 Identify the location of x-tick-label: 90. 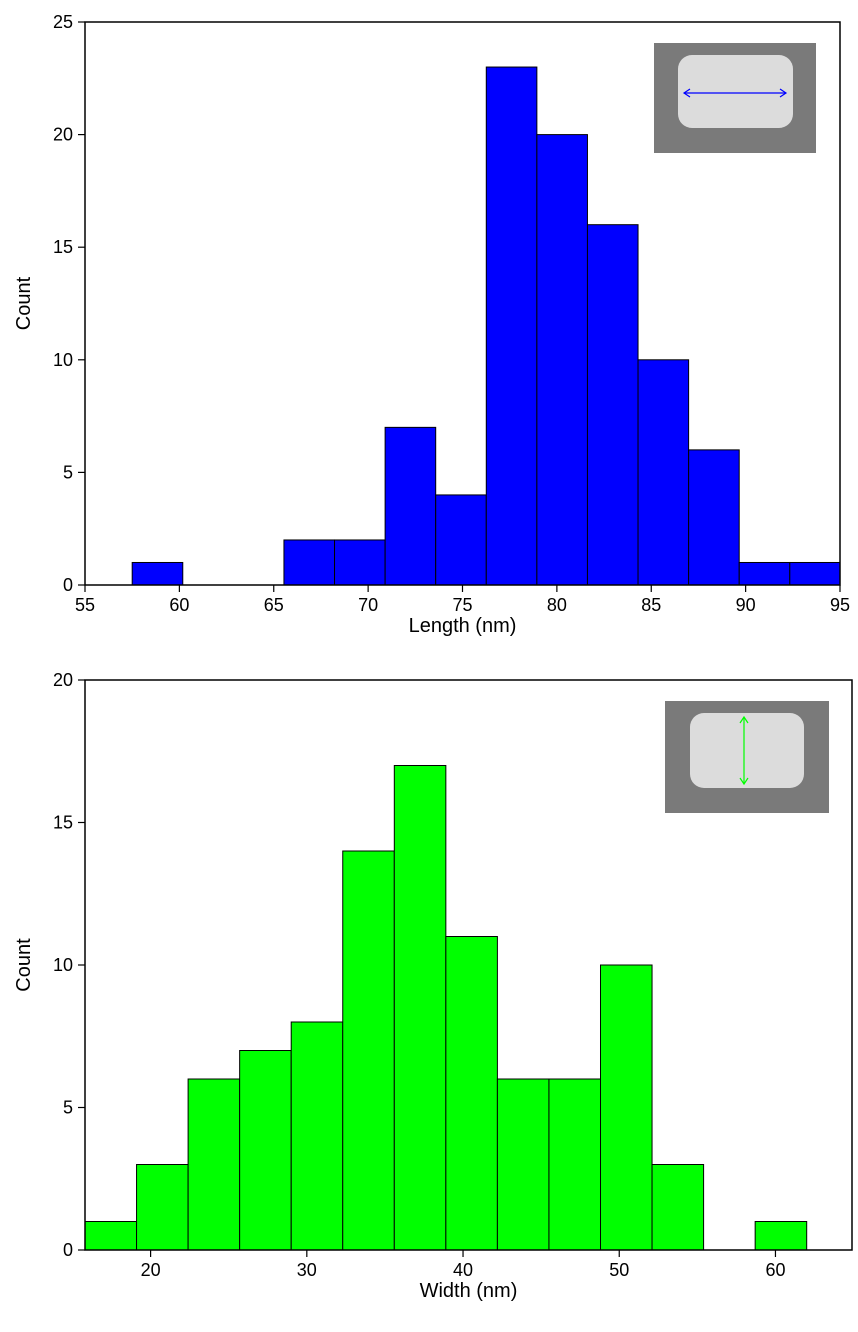
(746, 605).